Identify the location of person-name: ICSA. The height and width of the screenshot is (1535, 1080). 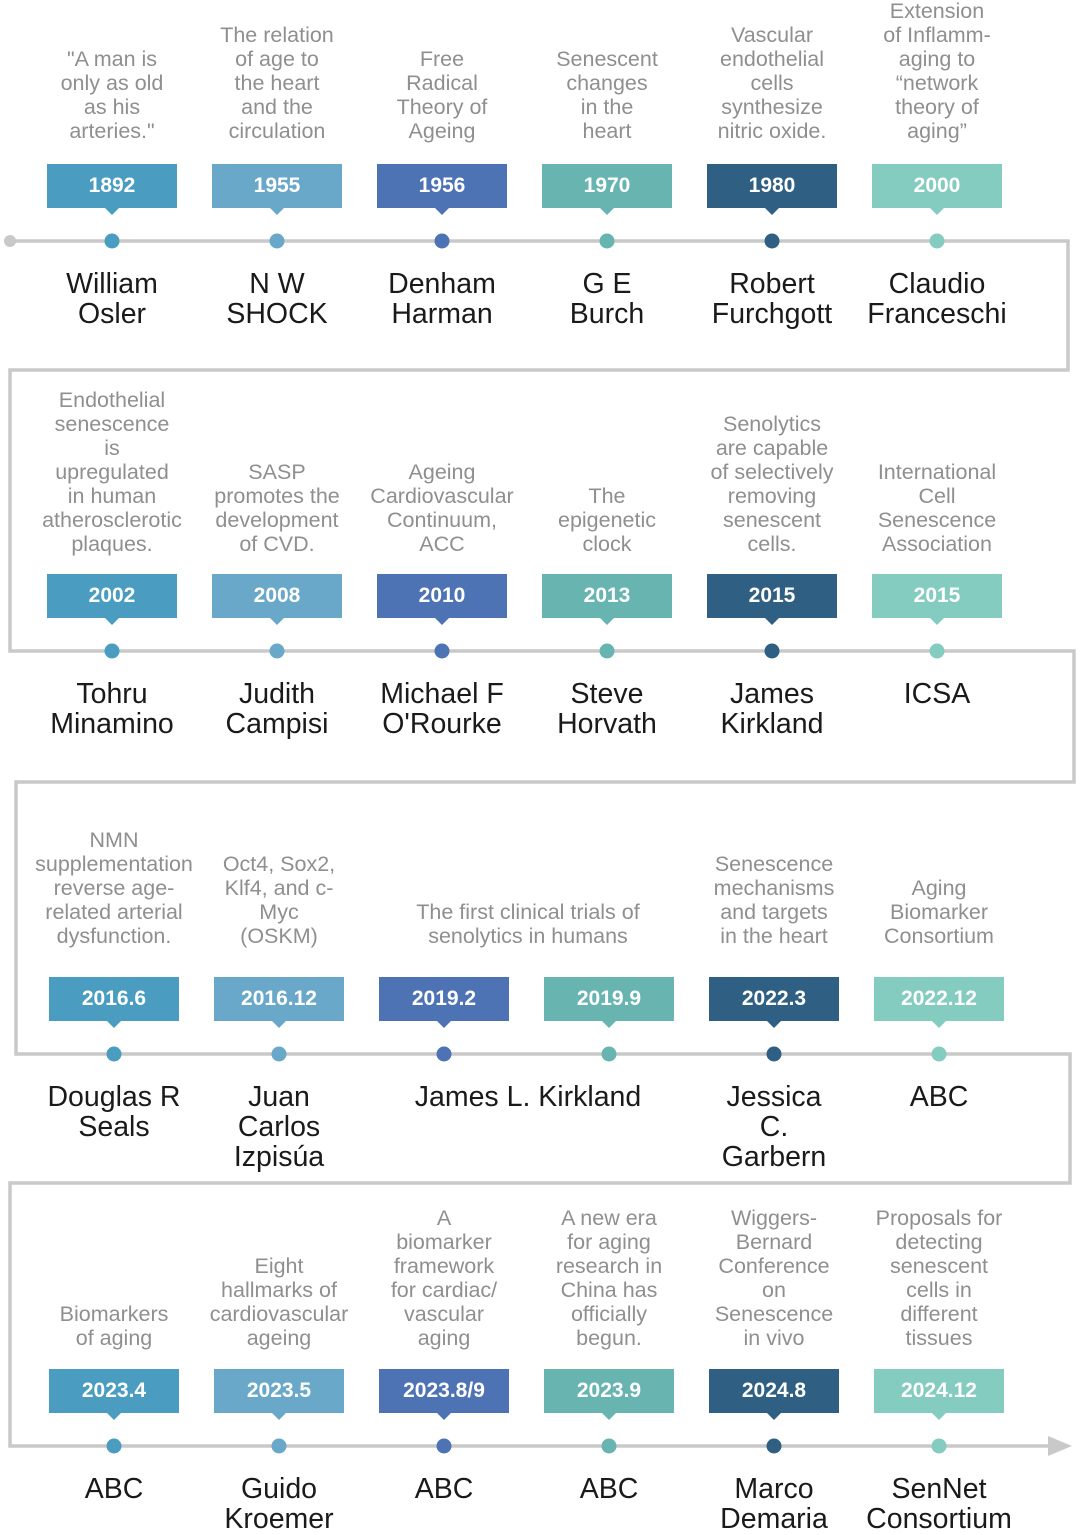
(937, 694).